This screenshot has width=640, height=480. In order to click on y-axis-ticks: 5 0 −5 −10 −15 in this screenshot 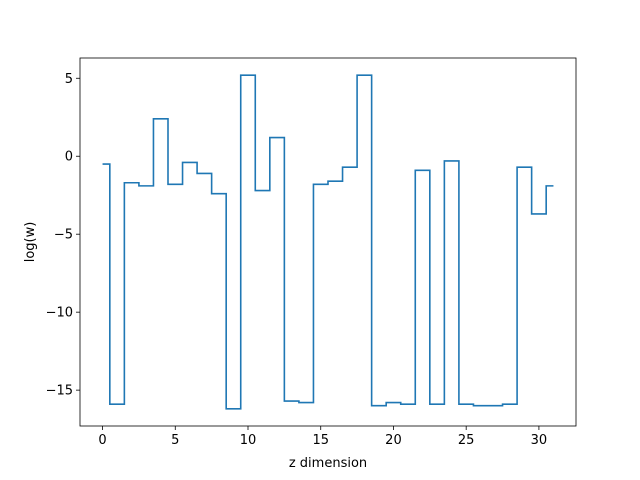, I will do `click(63, 235)`.